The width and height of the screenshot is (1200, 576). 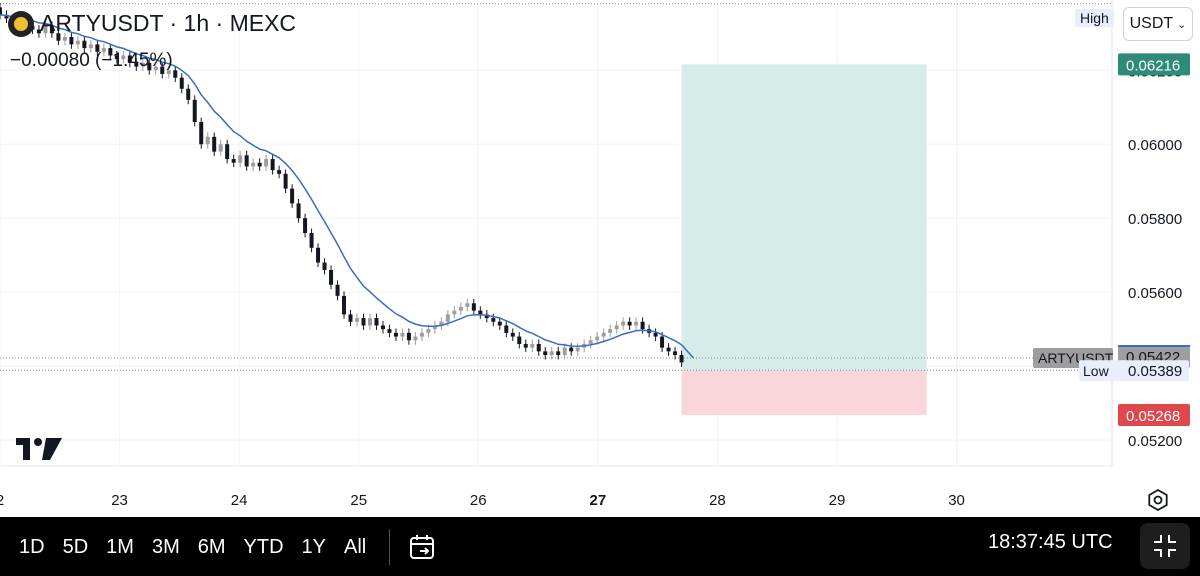 I want to click on range-button-1y: 1Y, so click(x=314, y=546).